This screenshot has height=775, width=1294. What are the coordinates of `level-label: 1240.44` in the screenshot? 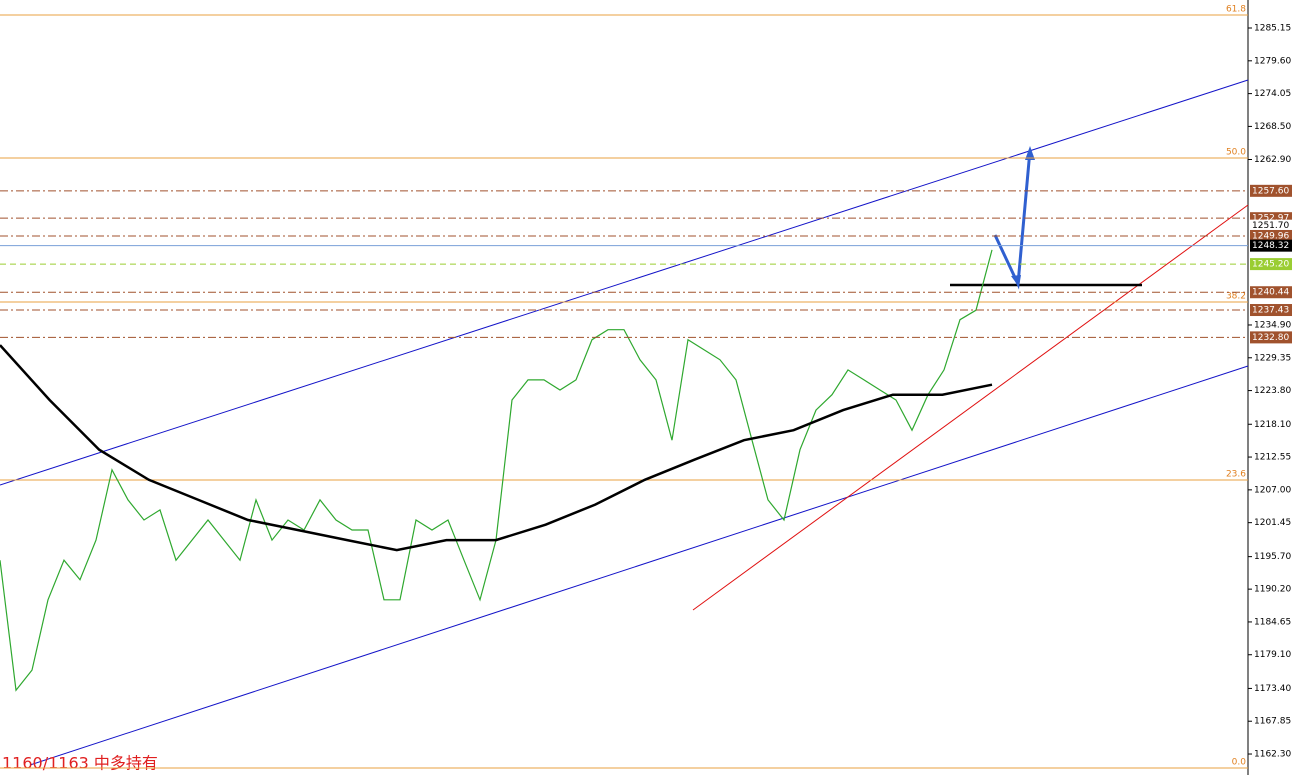 It's located at (1270, 293).